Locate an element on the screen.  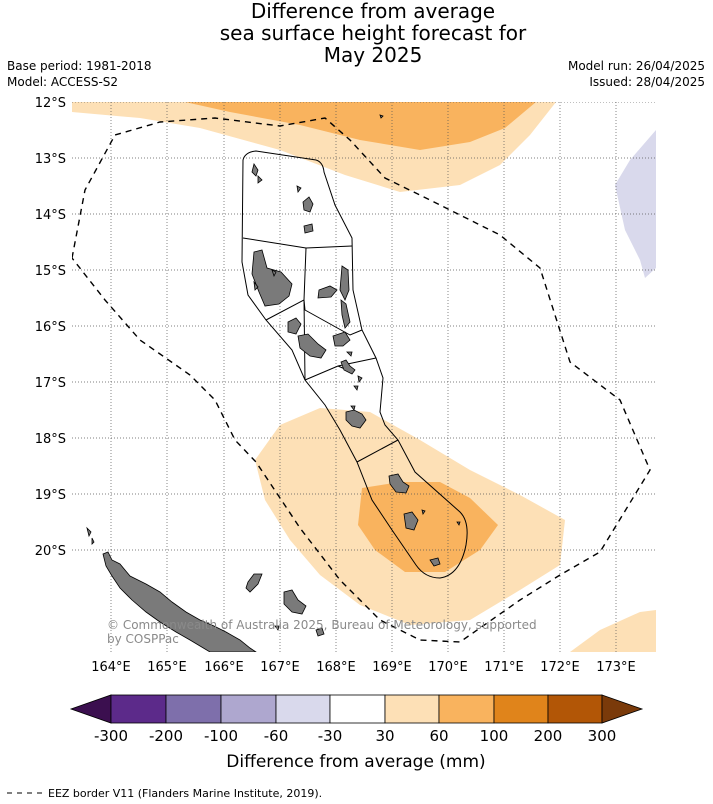
colorbar-tick: -200 is located at coordinates (166, 736).